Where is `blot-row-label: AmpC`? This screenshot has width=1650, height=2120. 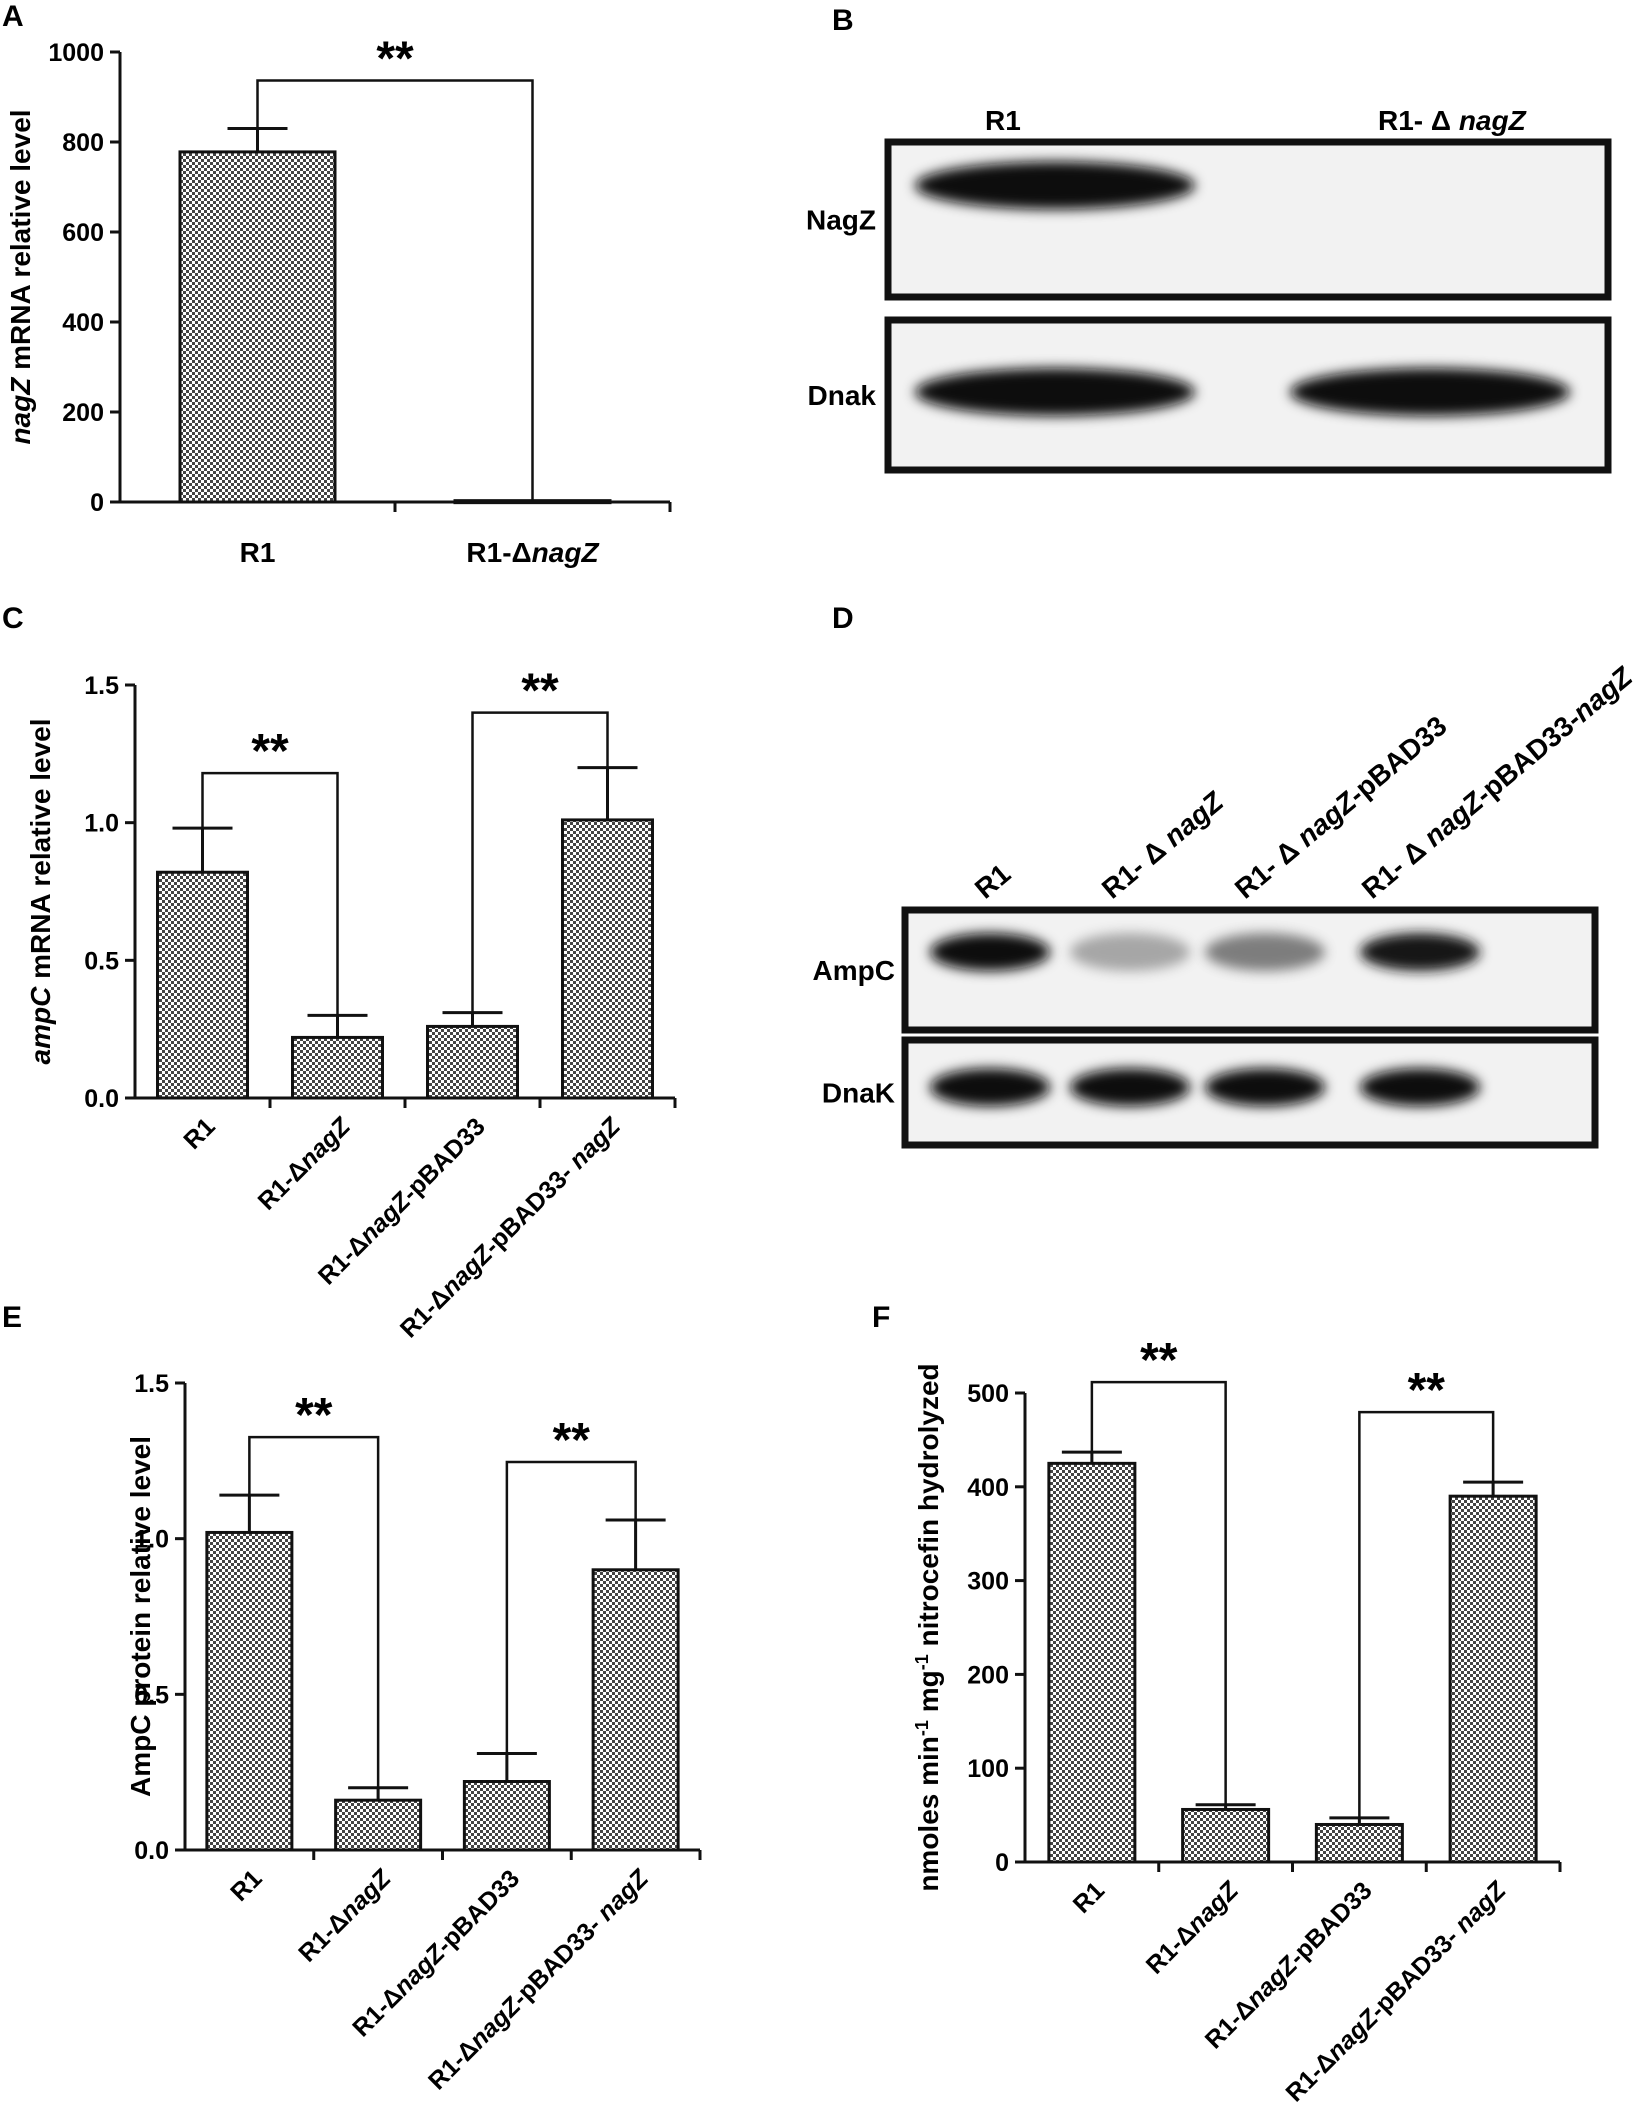 blot-row-label: AmpC is located at coordinates (854, 970).